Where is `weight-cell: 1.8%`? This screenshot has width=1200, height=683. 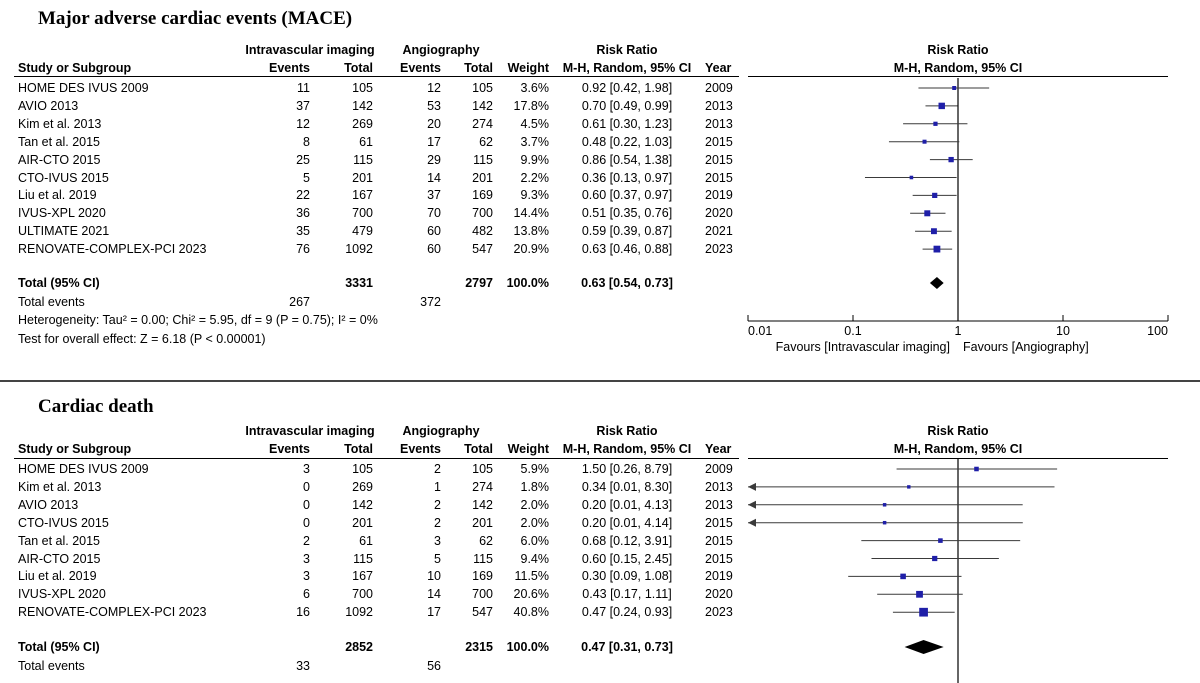
weight-cell: 1.8% is located at coordinates (535, 486).